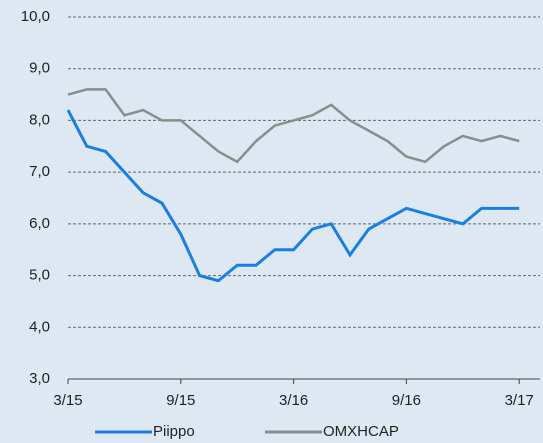  What do you see at coordinates (35, 16) in the screenshot?
I see `y-tick-label: 10,0` at bounding box center [35, 16].